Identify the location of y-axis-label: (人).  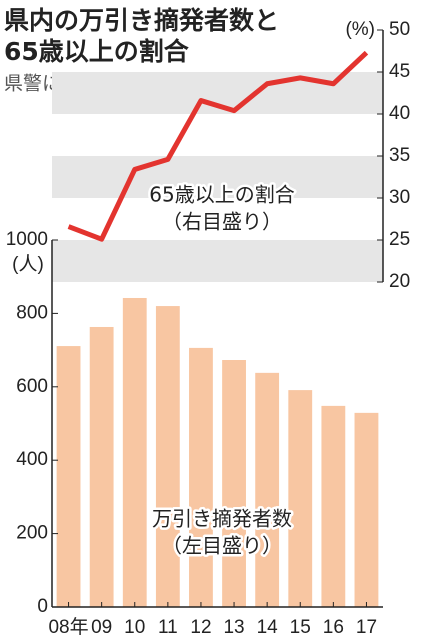
(28, 264).